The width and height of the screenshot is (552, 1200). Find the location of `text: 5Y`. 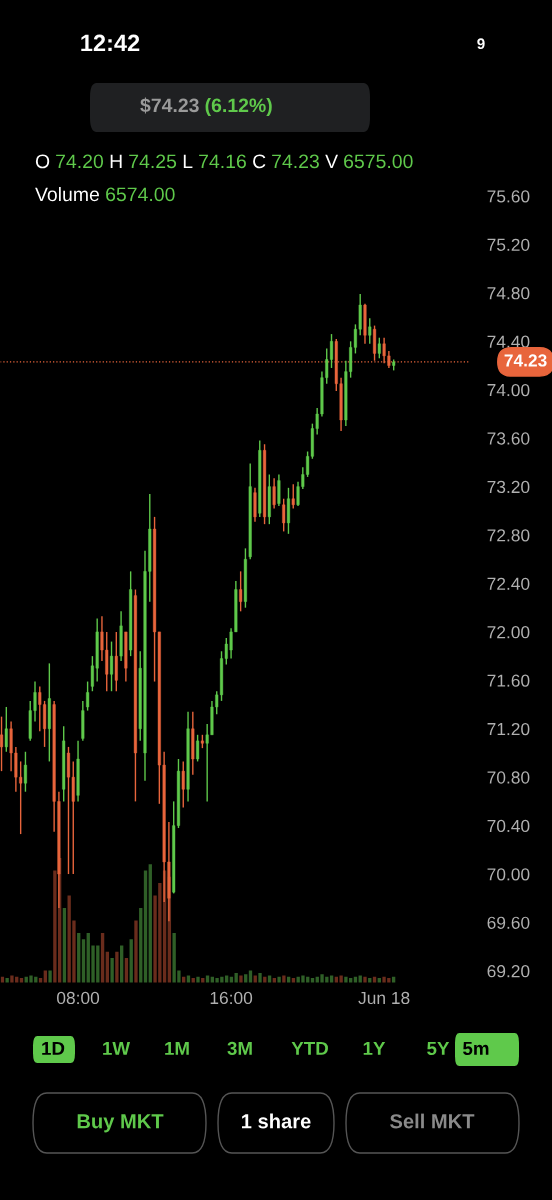

text: 5Y is located at coordinates (438, 1048).